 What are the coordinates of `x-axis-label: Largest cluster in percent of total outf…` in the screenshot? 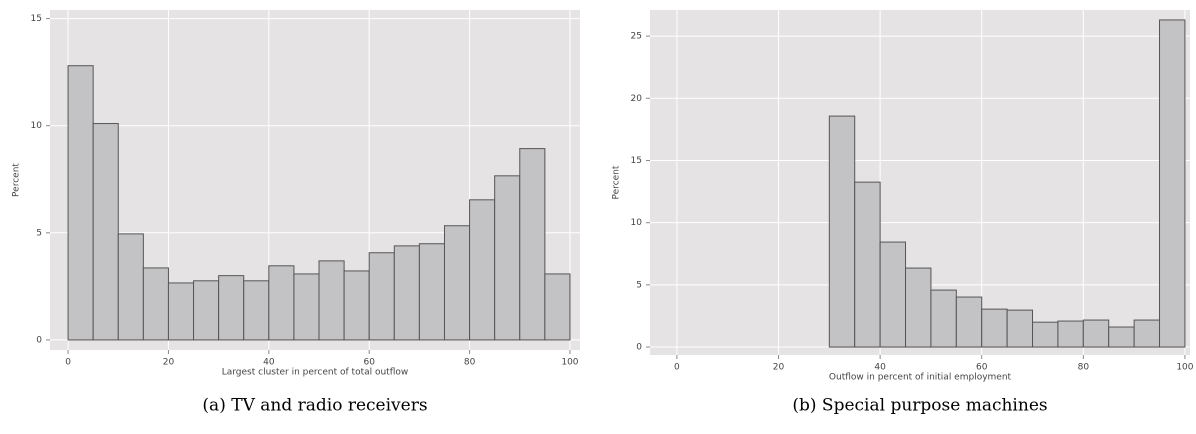 It's located at (315, 373).